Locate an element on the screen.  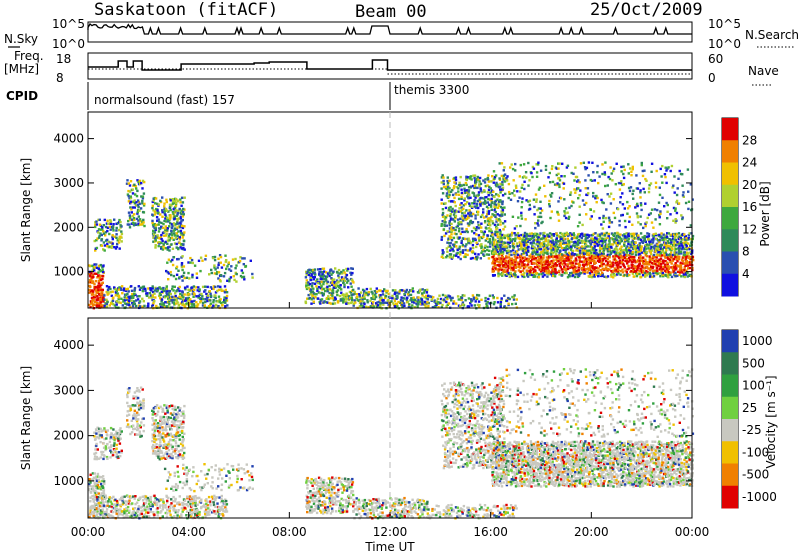
nsky-trace is located at coordinates (389, 30).